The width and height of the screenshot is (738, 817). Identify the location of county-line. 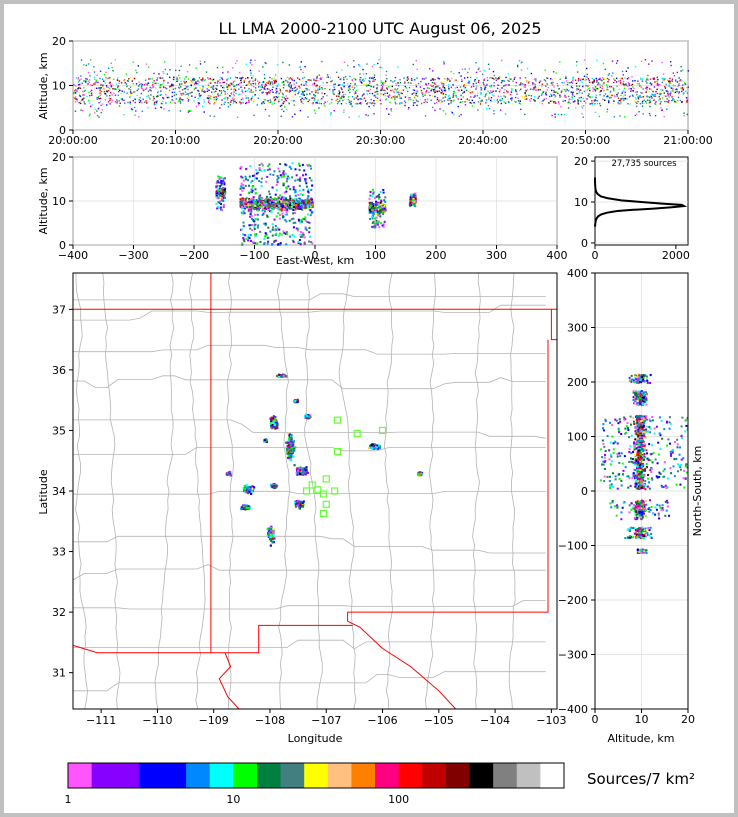
(164, 491).